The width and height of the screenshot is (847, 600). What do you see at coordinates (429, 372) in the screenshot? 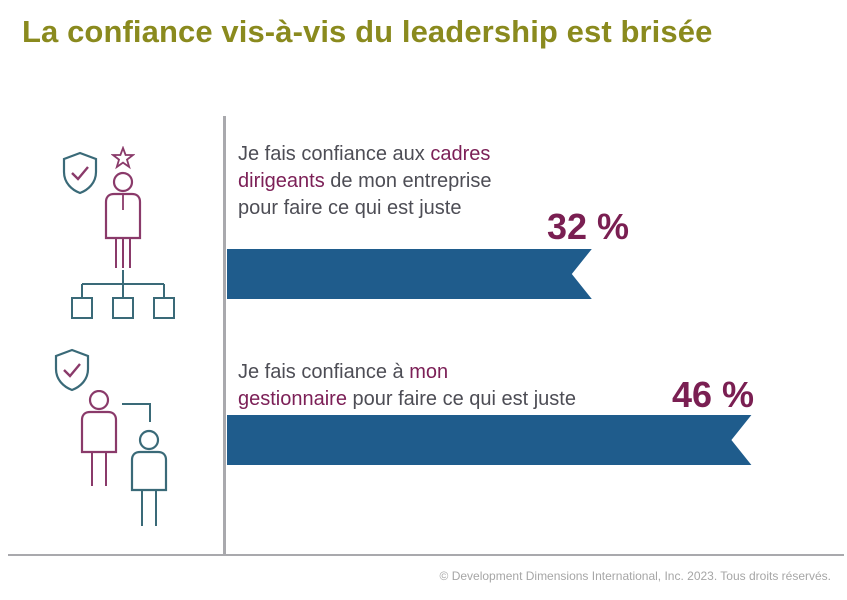
I see `statement-2-highlight: mon` at bounding box center [429, 372].